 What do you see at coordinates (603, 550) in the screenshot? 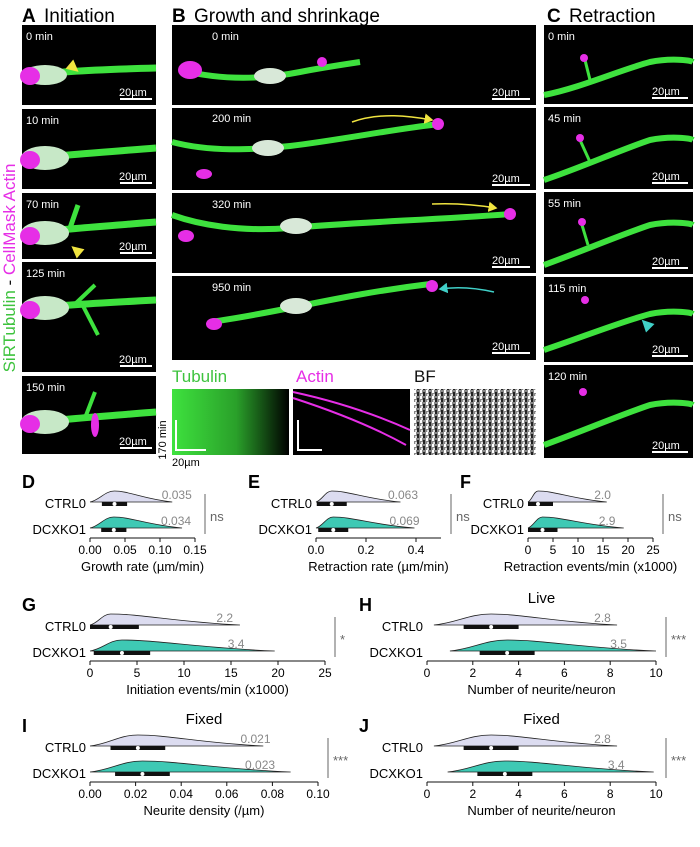
I see `x-tick-label-F-3: 15` at bounding box center [603, 550].